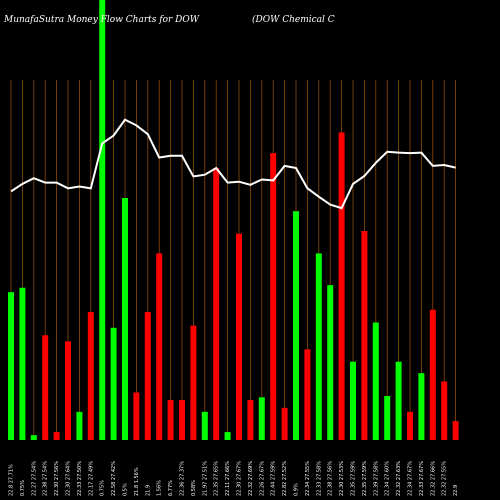 The image size is (500, 500). Describe the element at coordinates (160, 488) in the screenshot. I see `x-tick-label: 1.56%` at that location.